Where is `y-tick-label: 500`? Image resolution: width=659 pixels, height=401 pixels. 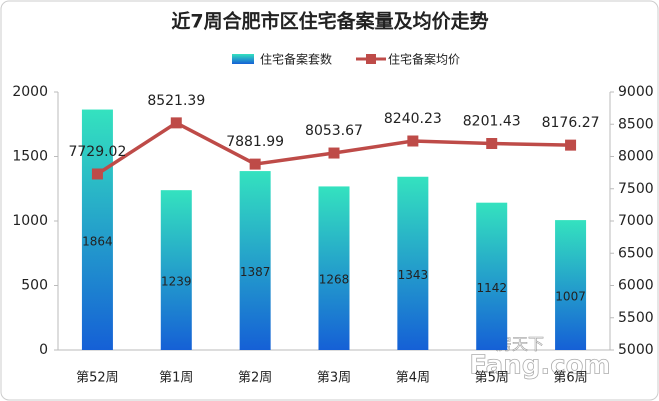 y-tick-label: 500 is located at coordinates (34, 286).